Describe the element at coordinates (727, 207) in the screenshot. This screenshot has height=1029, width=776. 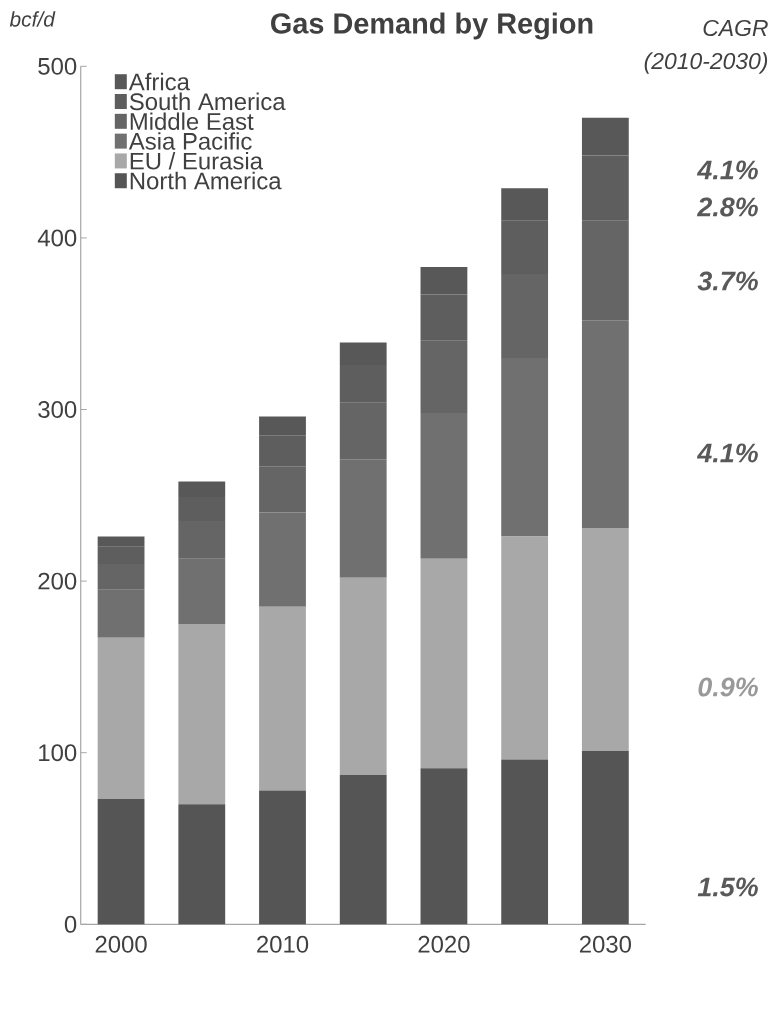
I see `text: 2.8%` at that location.